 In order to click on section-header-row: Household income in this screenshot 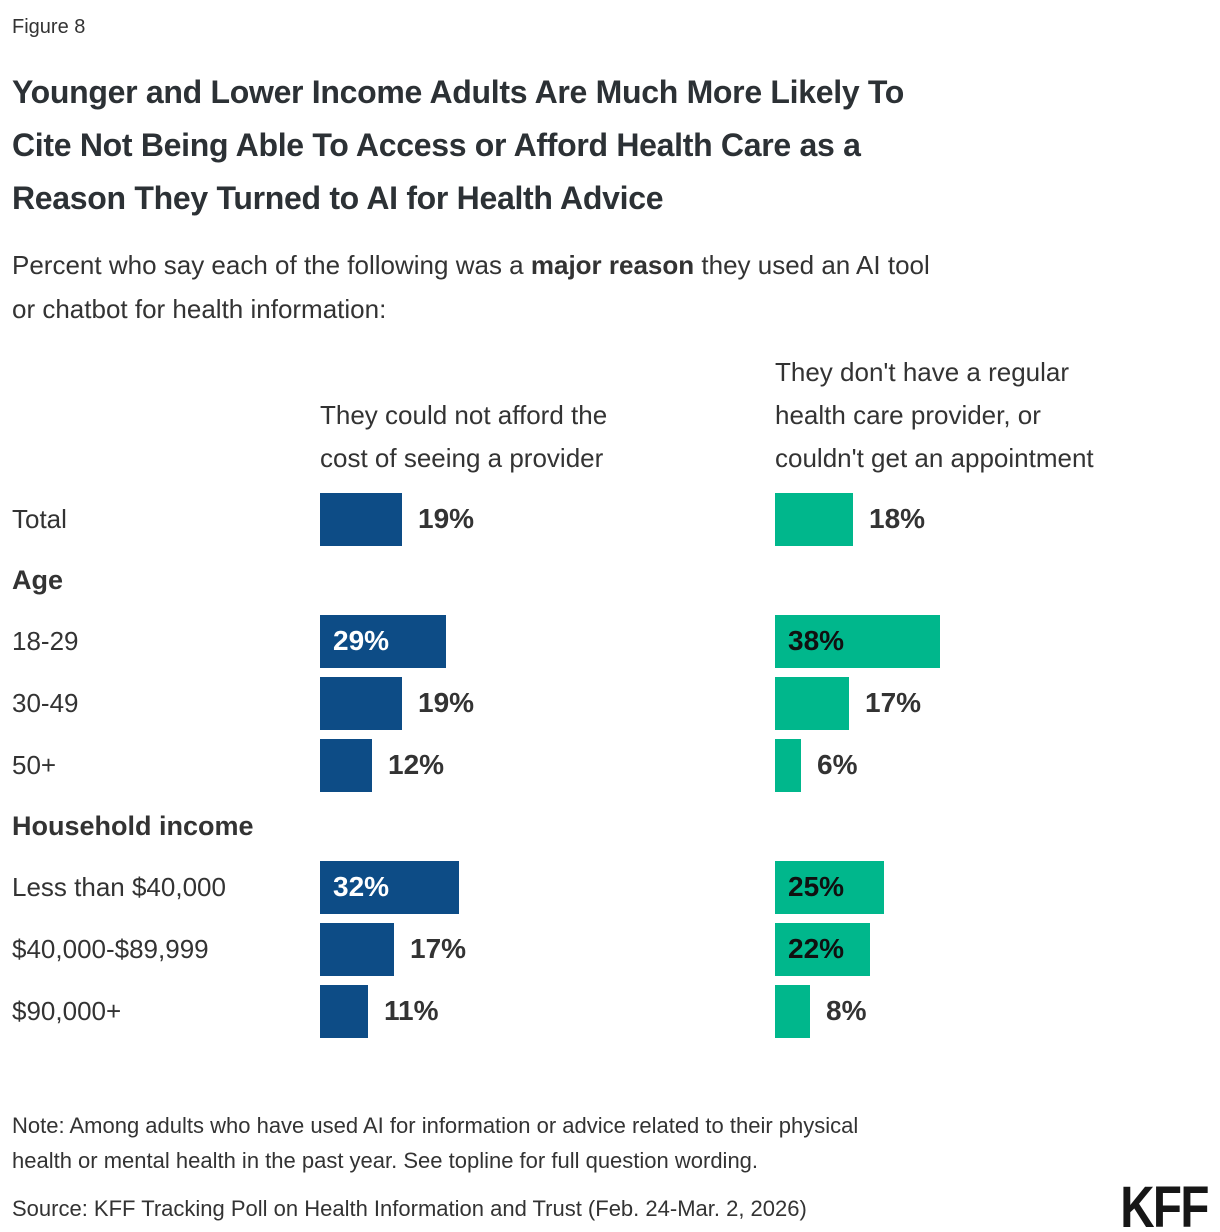, I will do `click(610, 826)`.